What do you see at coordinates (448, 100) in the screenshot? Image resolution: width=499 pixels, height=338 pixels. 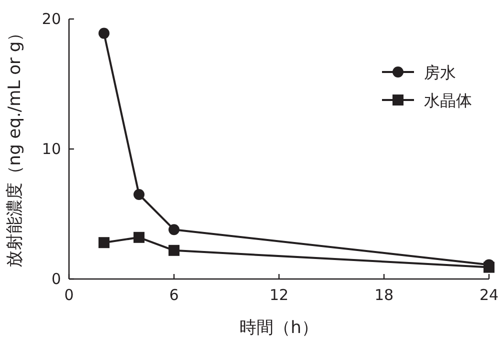 I see `legend-label: 水晶体` at bounding box center [448, 100].